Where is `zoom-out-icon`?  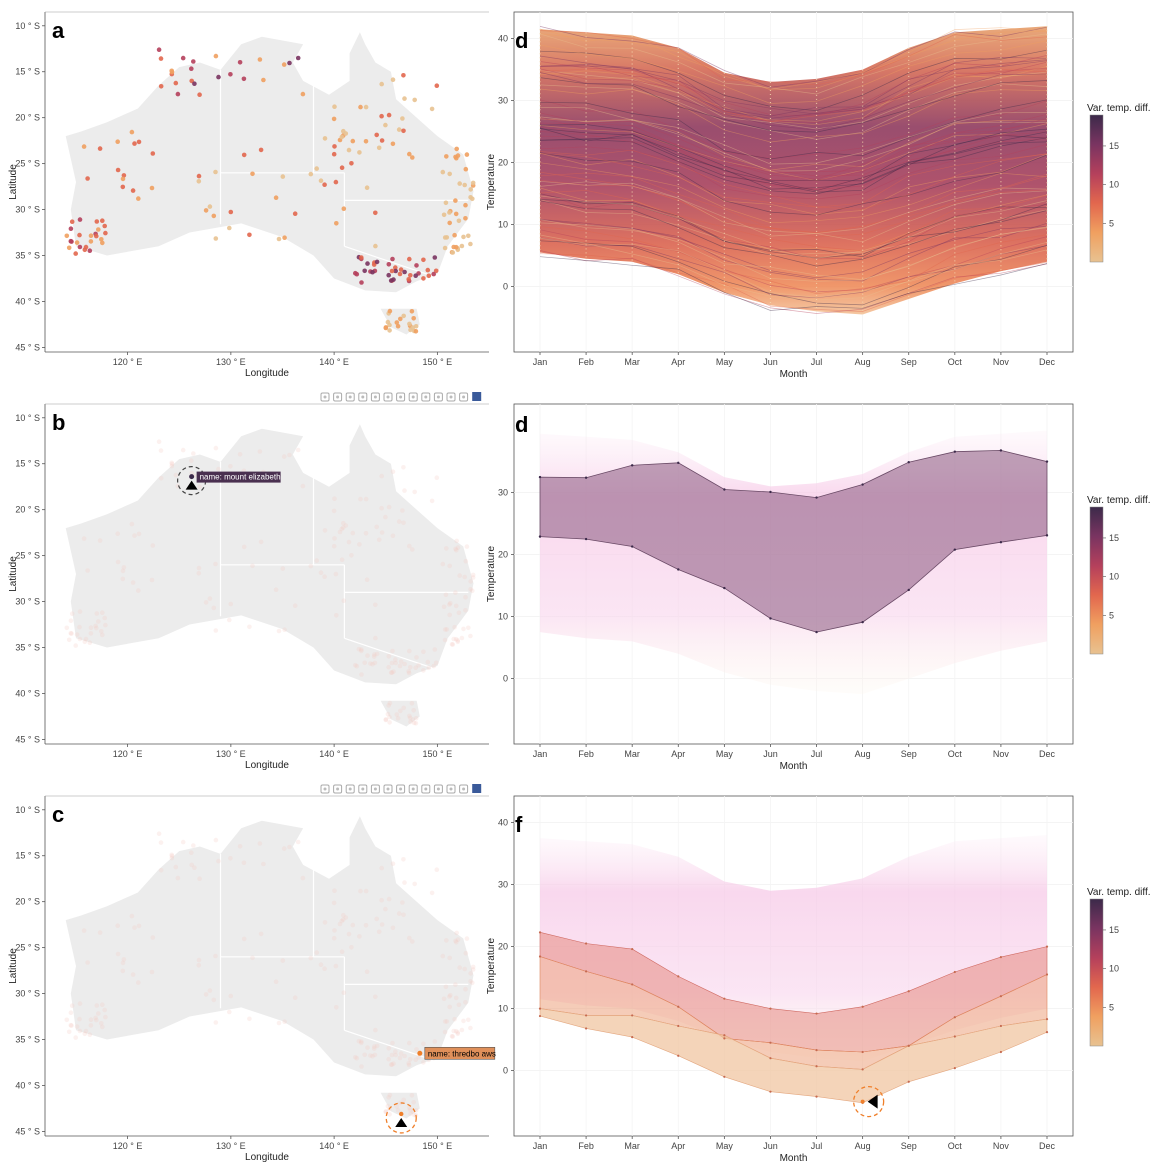
zoom-out-icon is located at coordinates (401, 397).